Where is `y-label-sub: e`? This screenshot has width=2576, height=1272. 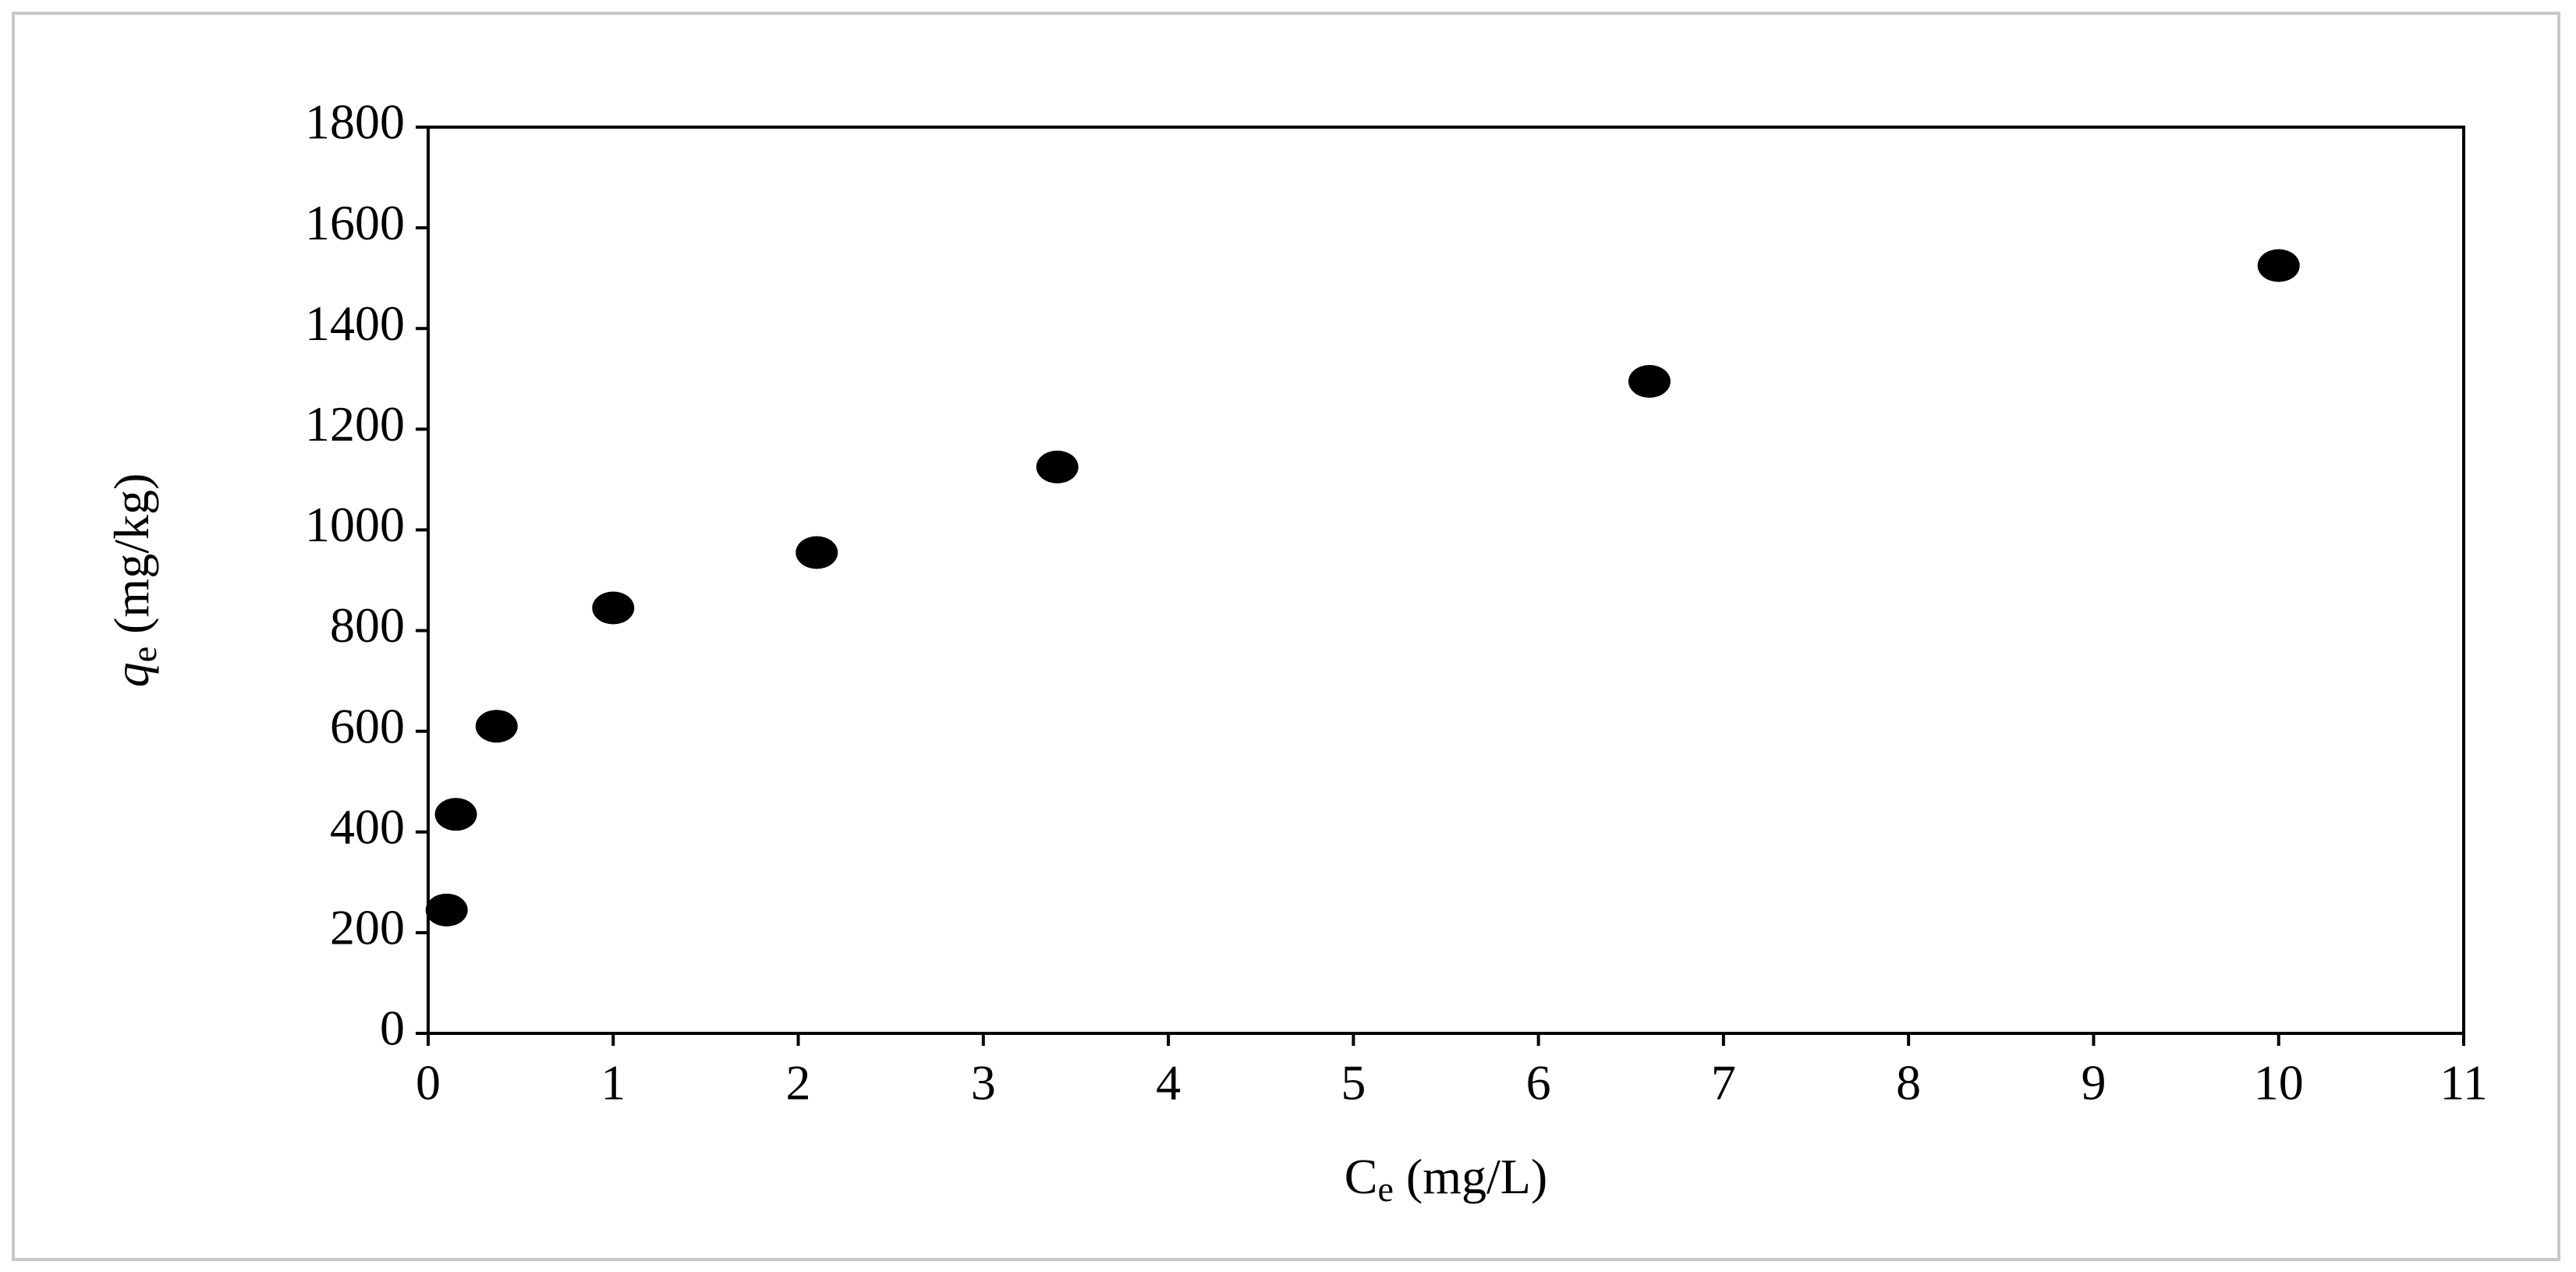
y-label-sub: e is located at coordinates (144, 654).